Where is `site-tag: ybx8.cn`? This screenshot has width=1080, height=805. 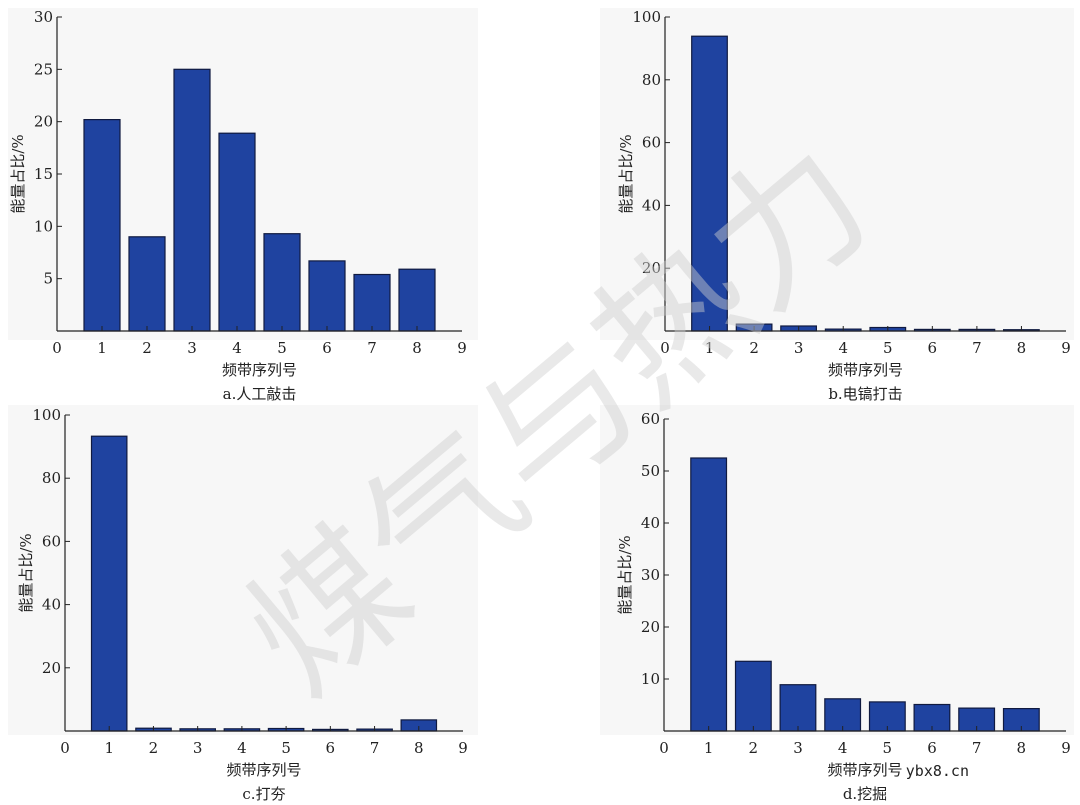 site-tag: ybx8.cn is located at coordinates (937, 771).